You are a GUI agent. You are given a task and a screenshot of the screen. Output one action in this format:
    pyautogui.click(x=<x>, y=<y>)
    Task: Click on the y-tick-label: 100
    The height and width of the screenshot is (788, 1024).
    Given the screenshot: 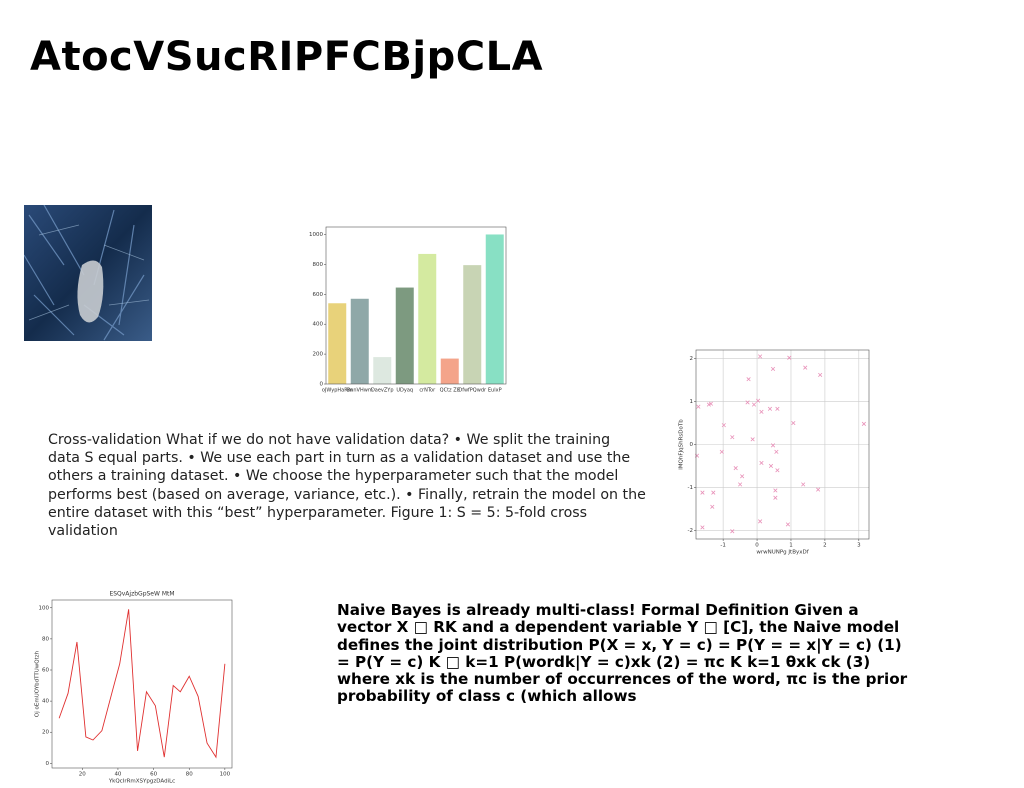 What is the action you would take?
    pyautogui.click(x=44, y=608)
    